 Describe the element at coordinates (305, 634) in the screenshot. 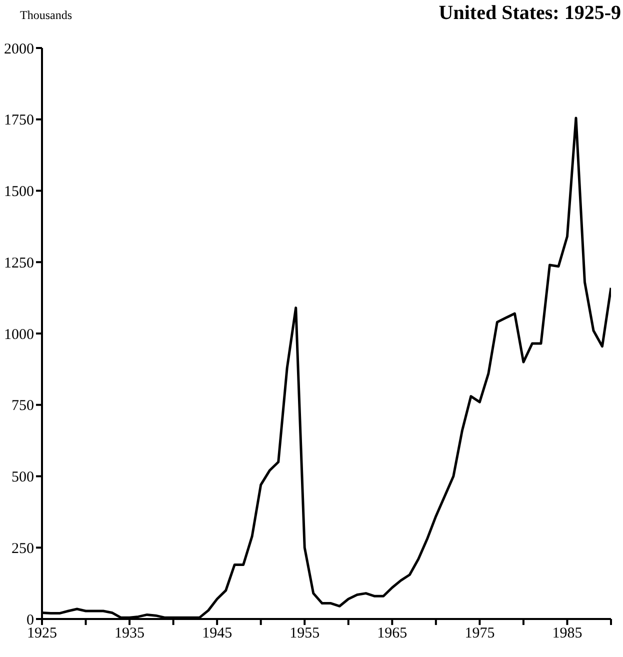

I see `x-tick-label: 1955` at that location.